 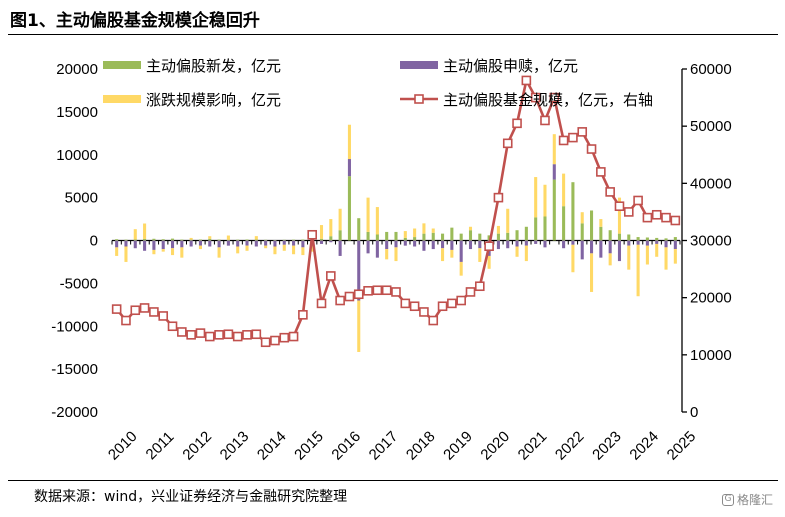 What do you see at coordinates (644, 446) in the screenshot?
I see `x-axis-tick-label: 2024` at bounding box center [644, 446].